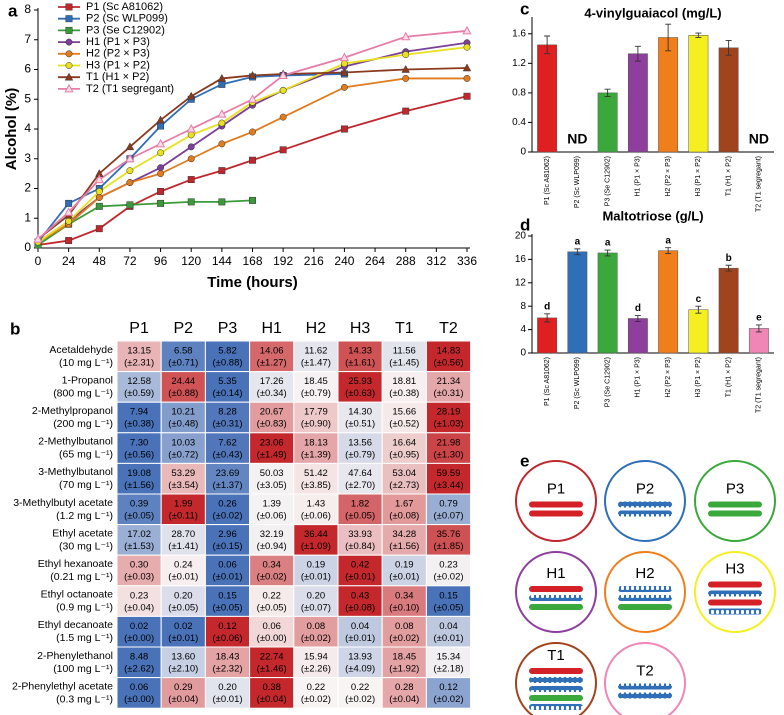 This screenshot has width=784, height=715. I want to click on cell-error: (±0.10), so click(404, 607).